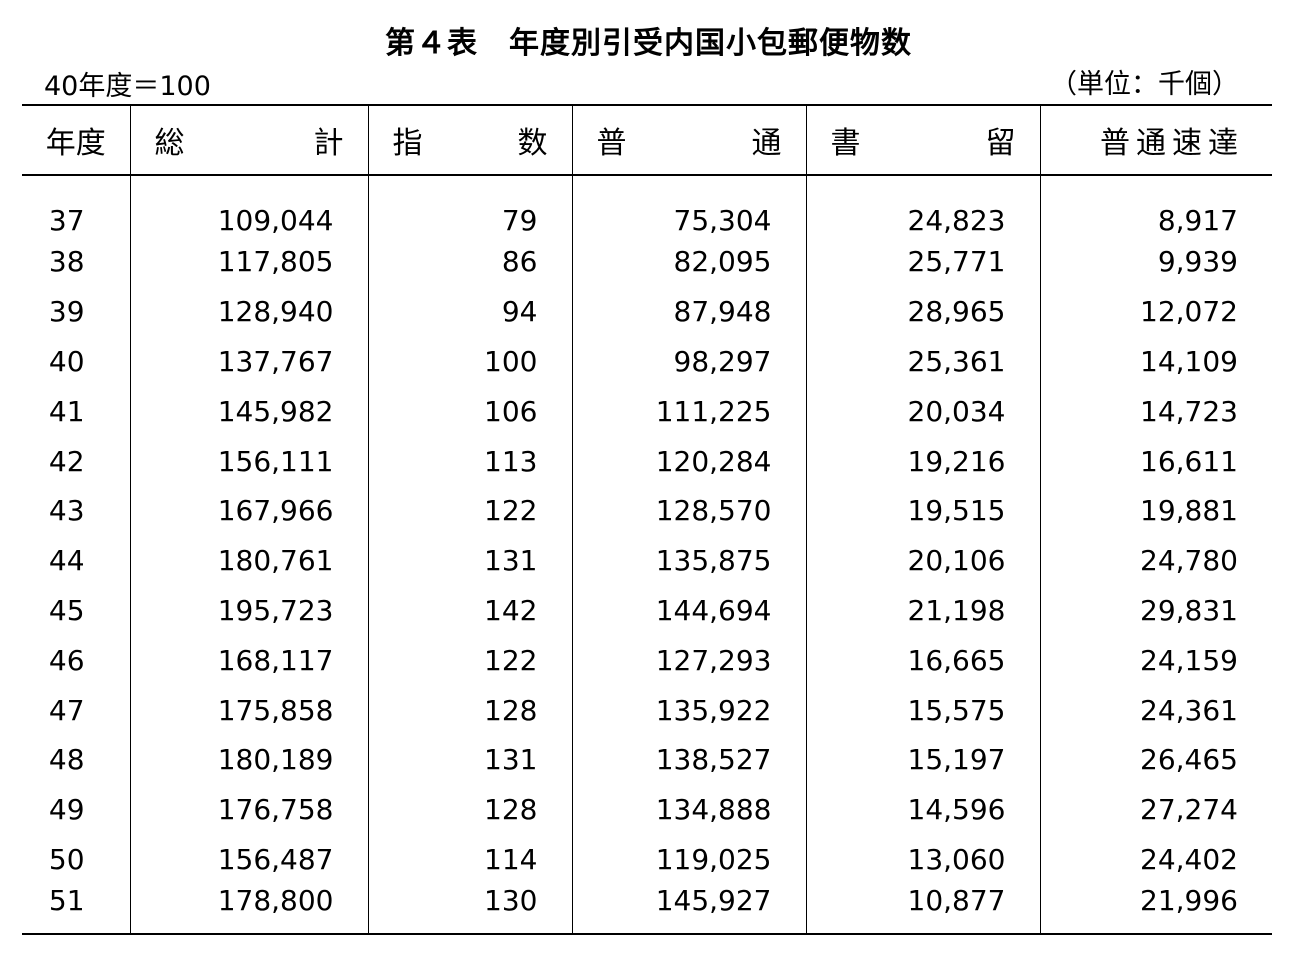  Describe the element at coordinates (922, 510) in the screenshot. I see `registered-cell: 19,515` at that location.